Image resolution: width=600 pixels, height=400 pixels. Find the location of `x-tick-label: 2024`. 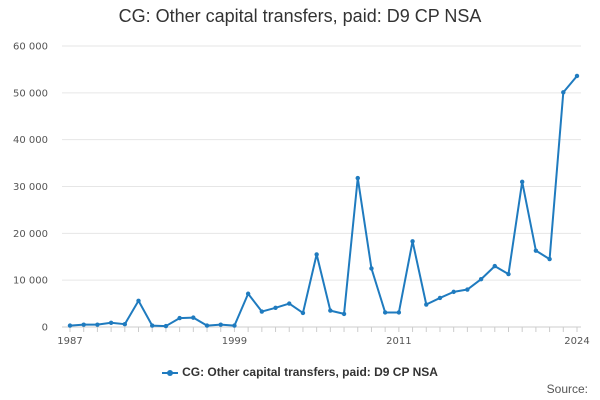

x-tick-label: 2024 is located at coordinates (576, 341).